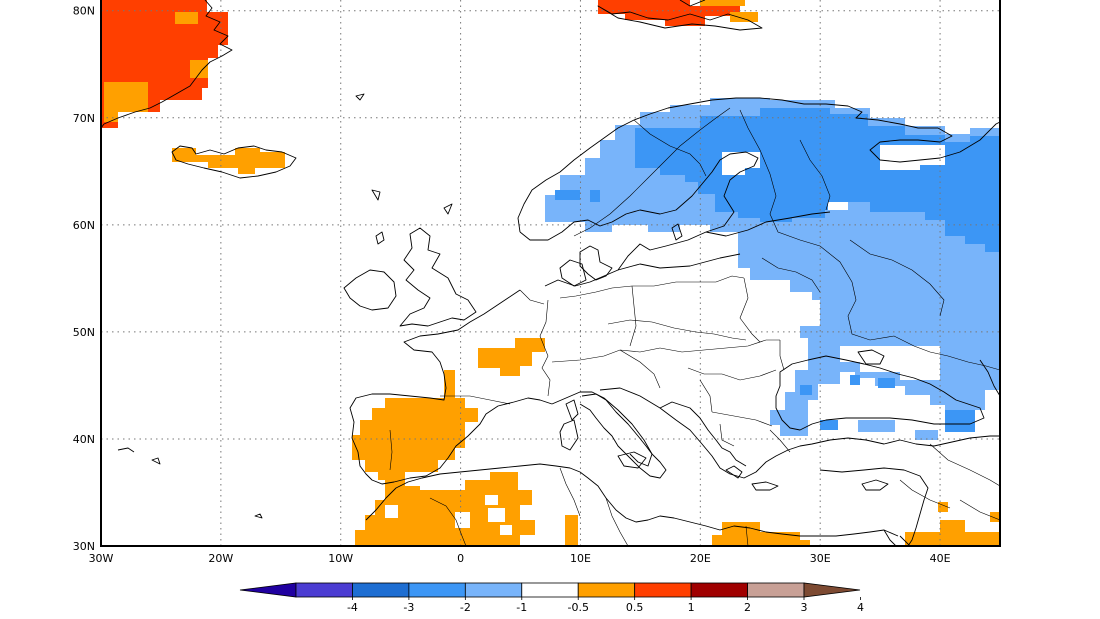  What do you see at coordinates (370, 290) in the screenshot?
I see `coast-ireland` at bounding box center [370, 290].